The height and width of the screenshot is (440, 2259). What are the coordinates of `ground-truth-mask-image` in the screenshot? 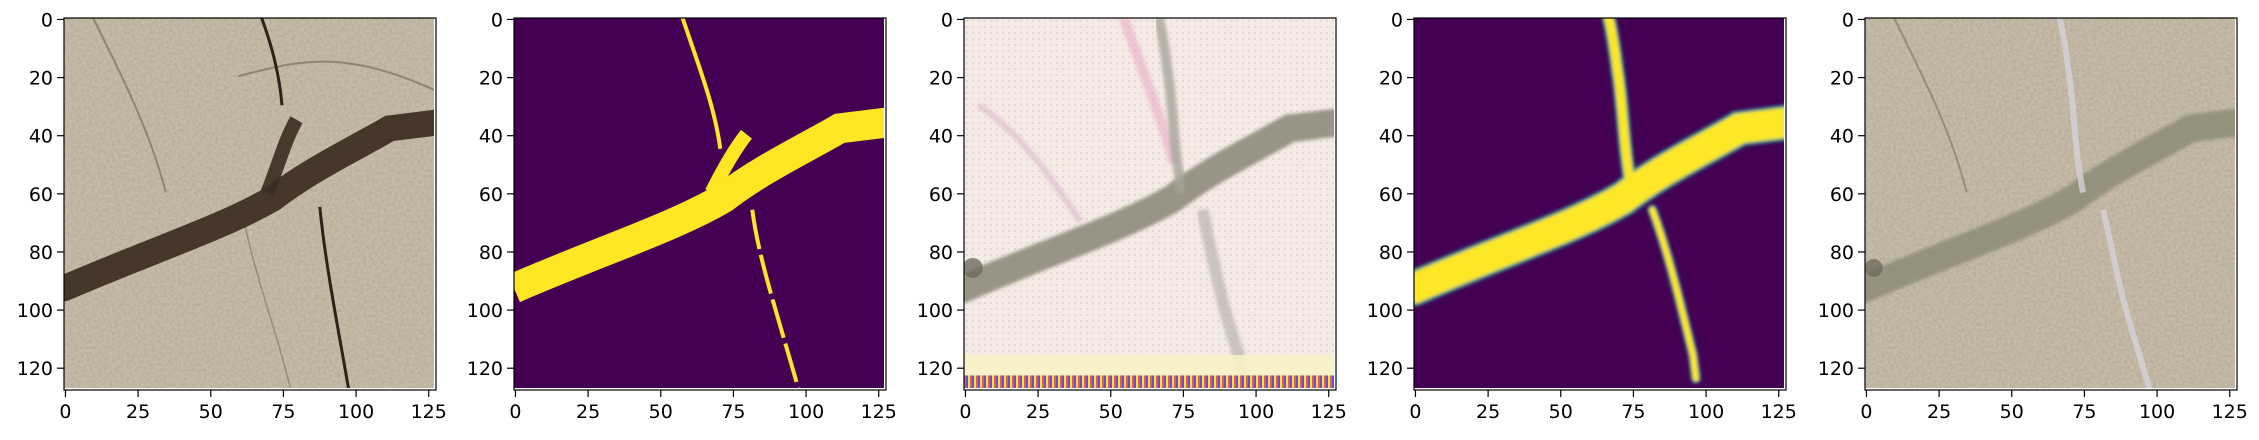 It's located at (699, 203).